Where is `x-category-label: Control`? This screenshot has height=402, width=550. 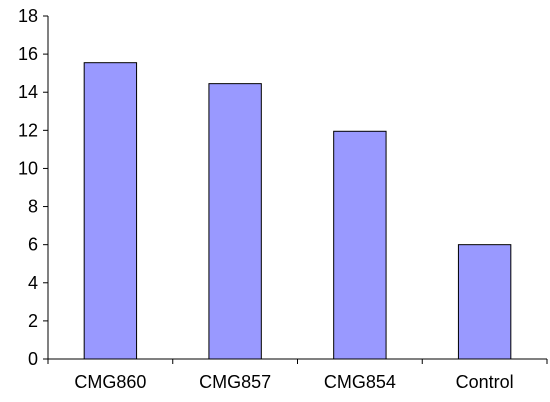 x-category-label: Control is located at coordinates (485, 382).